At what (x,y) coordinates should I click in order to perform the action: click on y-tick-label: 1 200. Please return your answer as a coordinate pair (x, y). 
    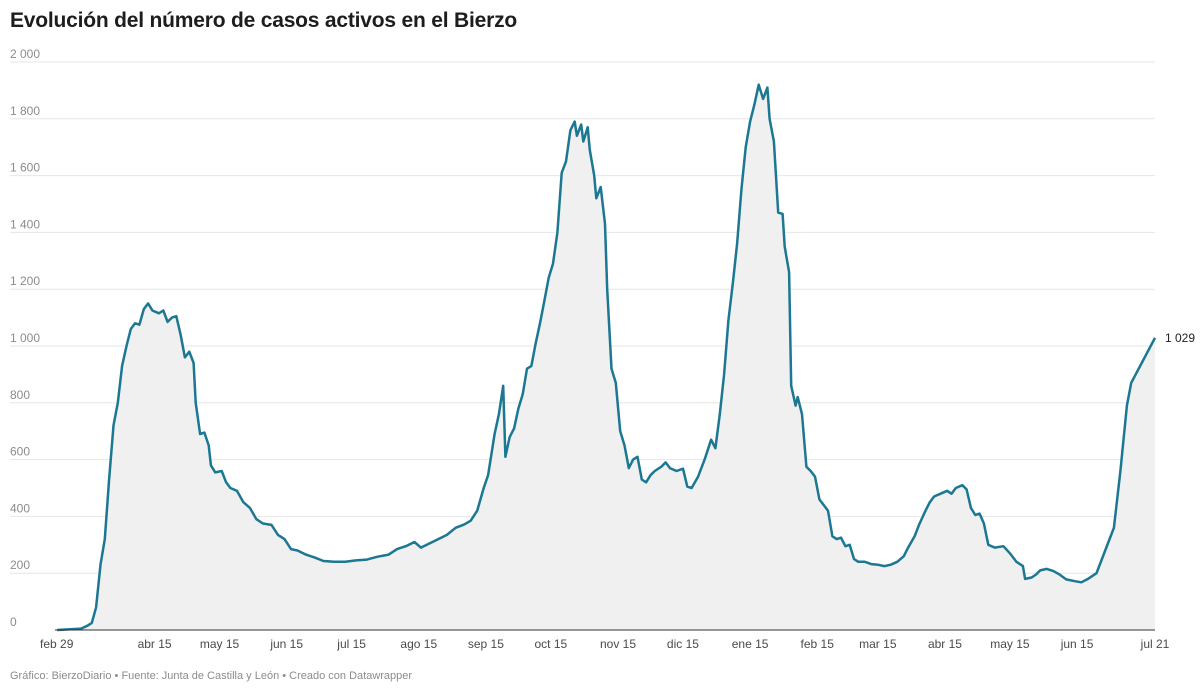
    Looking at the image, I should click on (25, 281).